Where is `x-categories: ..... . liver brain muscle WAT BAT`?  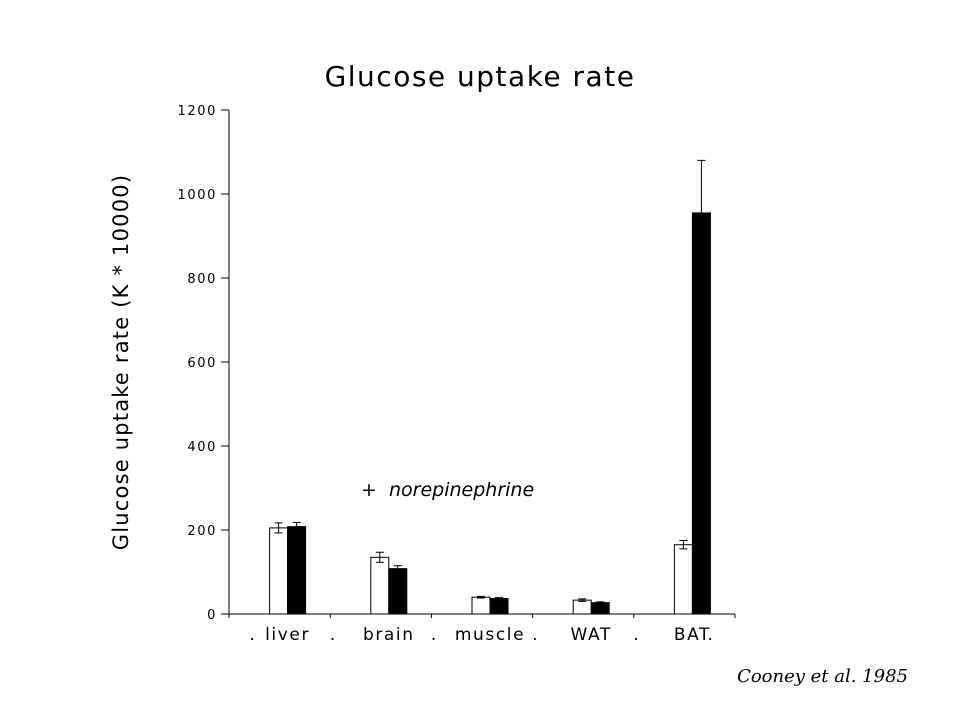
x-categories: ..... . liver brain muscle WAT BAT is located at coordinates (482, 629).